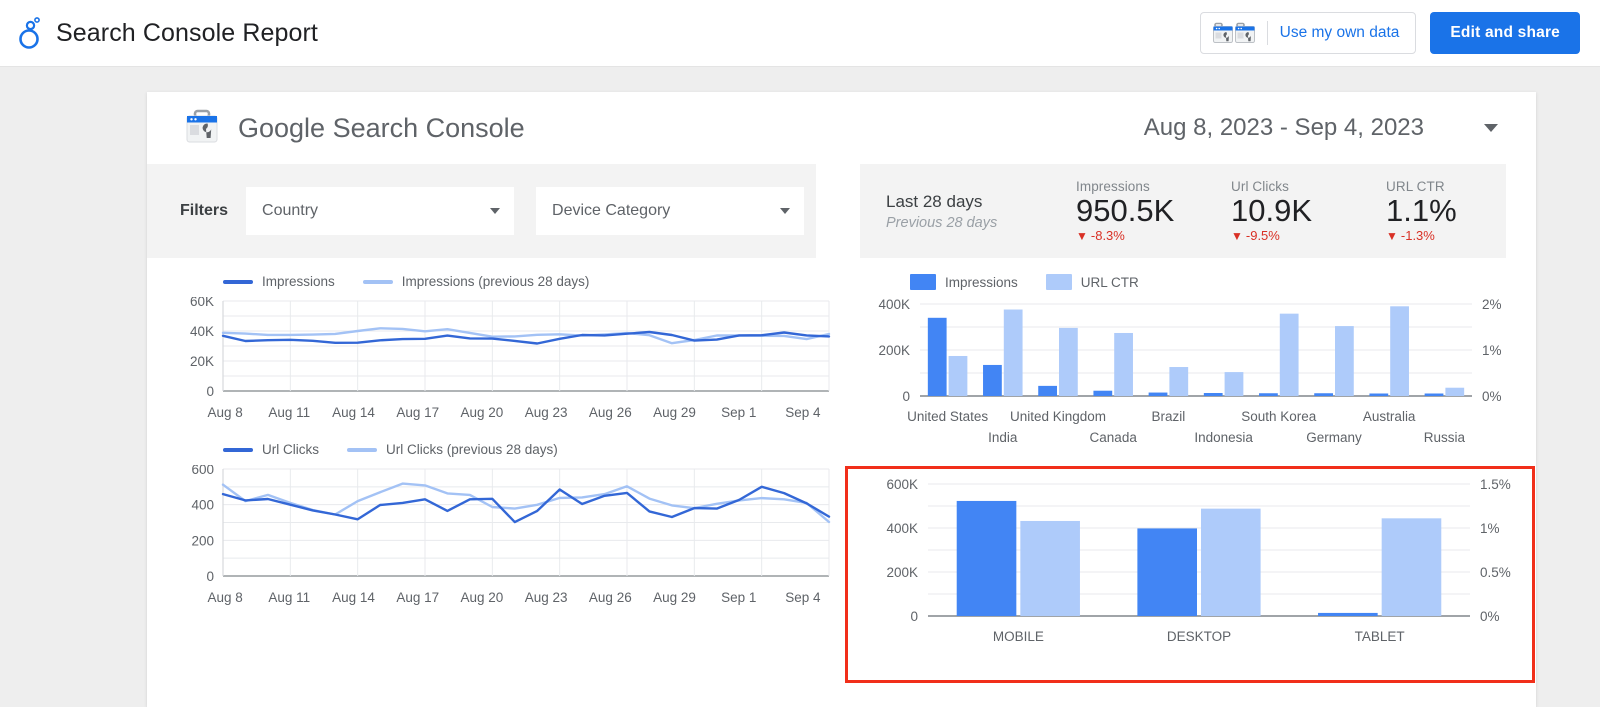 This screenshot has height=707, width=1600. What do you see at coordinates (1490, 616) in the screenshot?
I see `svg-text: 0%` at bounding box center [1490, 616].